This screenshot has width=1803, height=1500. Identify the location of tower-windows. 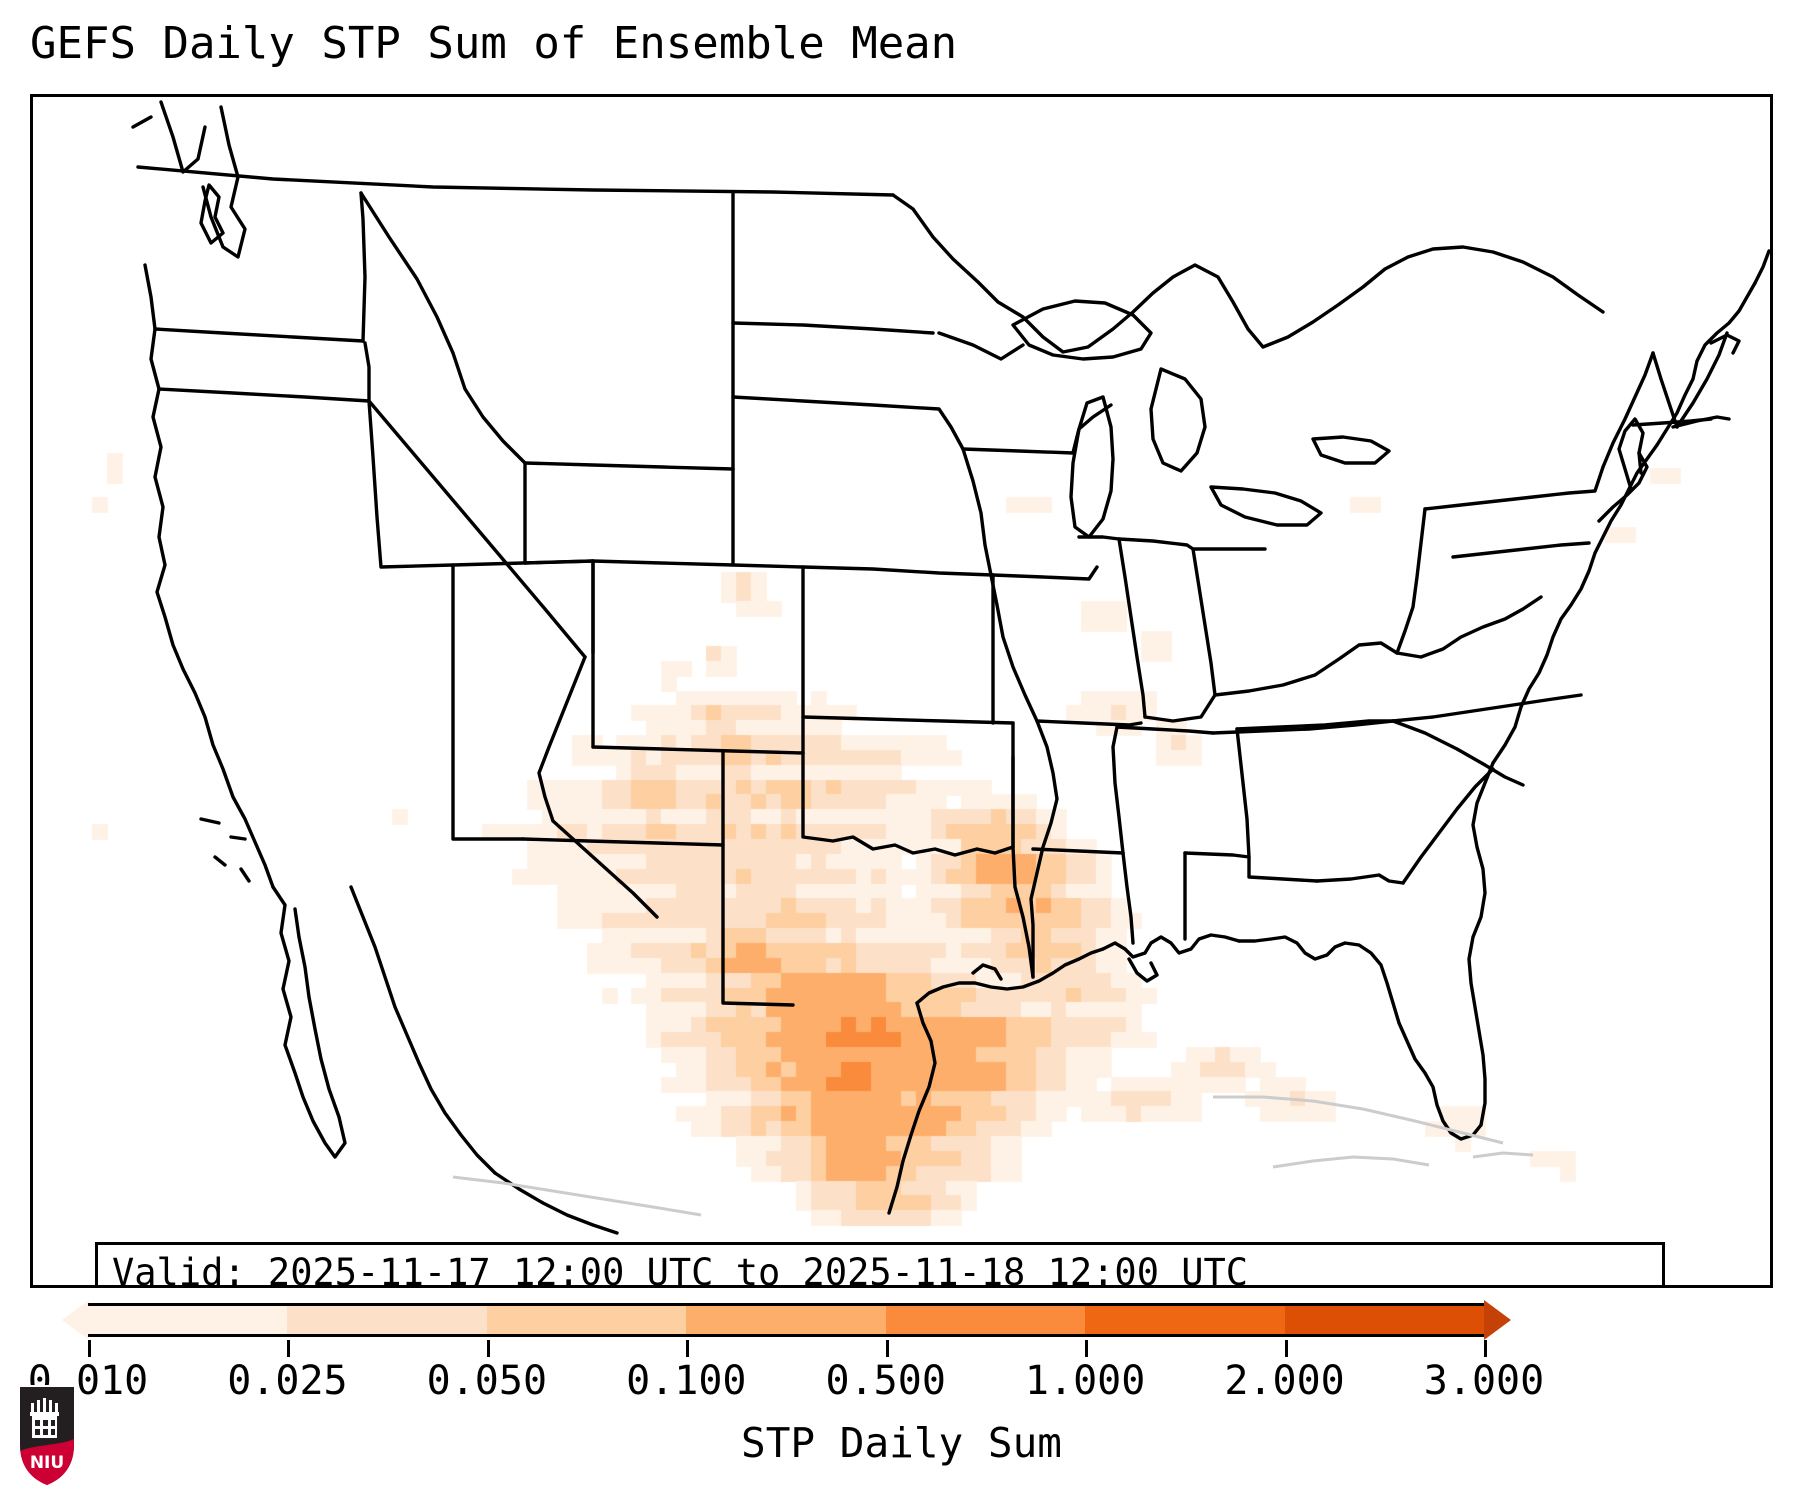
(45, 1427).